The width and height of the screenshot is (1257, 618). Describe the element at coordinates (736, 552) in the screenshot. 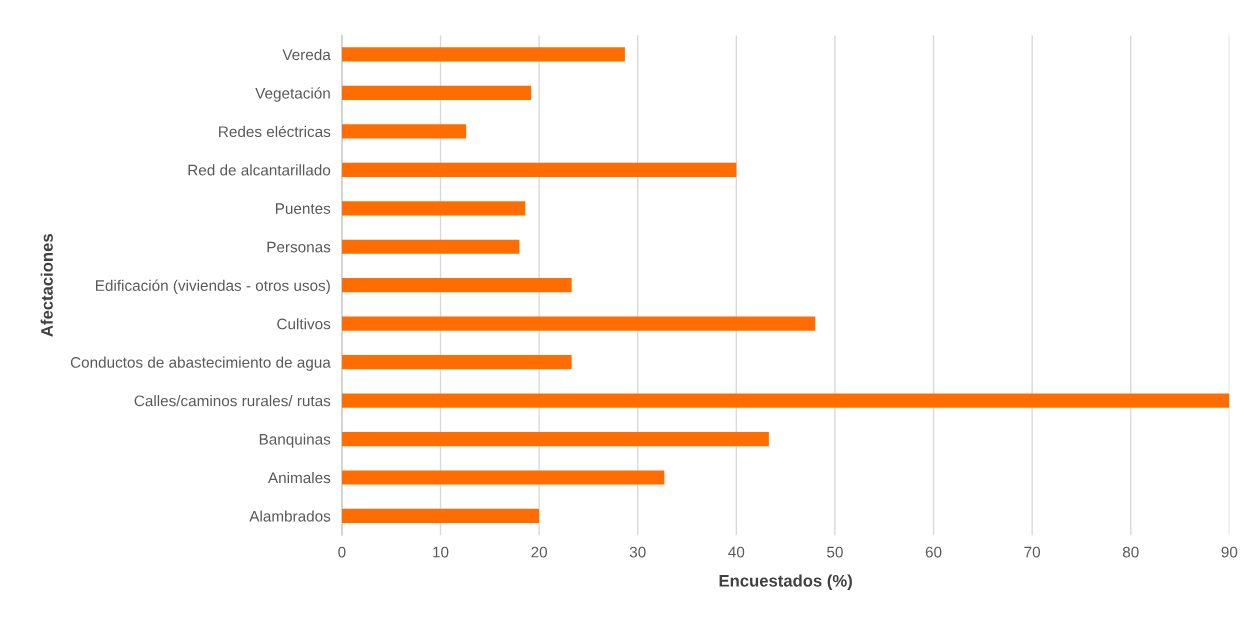

I see `x-tick-label: 40` at that location.